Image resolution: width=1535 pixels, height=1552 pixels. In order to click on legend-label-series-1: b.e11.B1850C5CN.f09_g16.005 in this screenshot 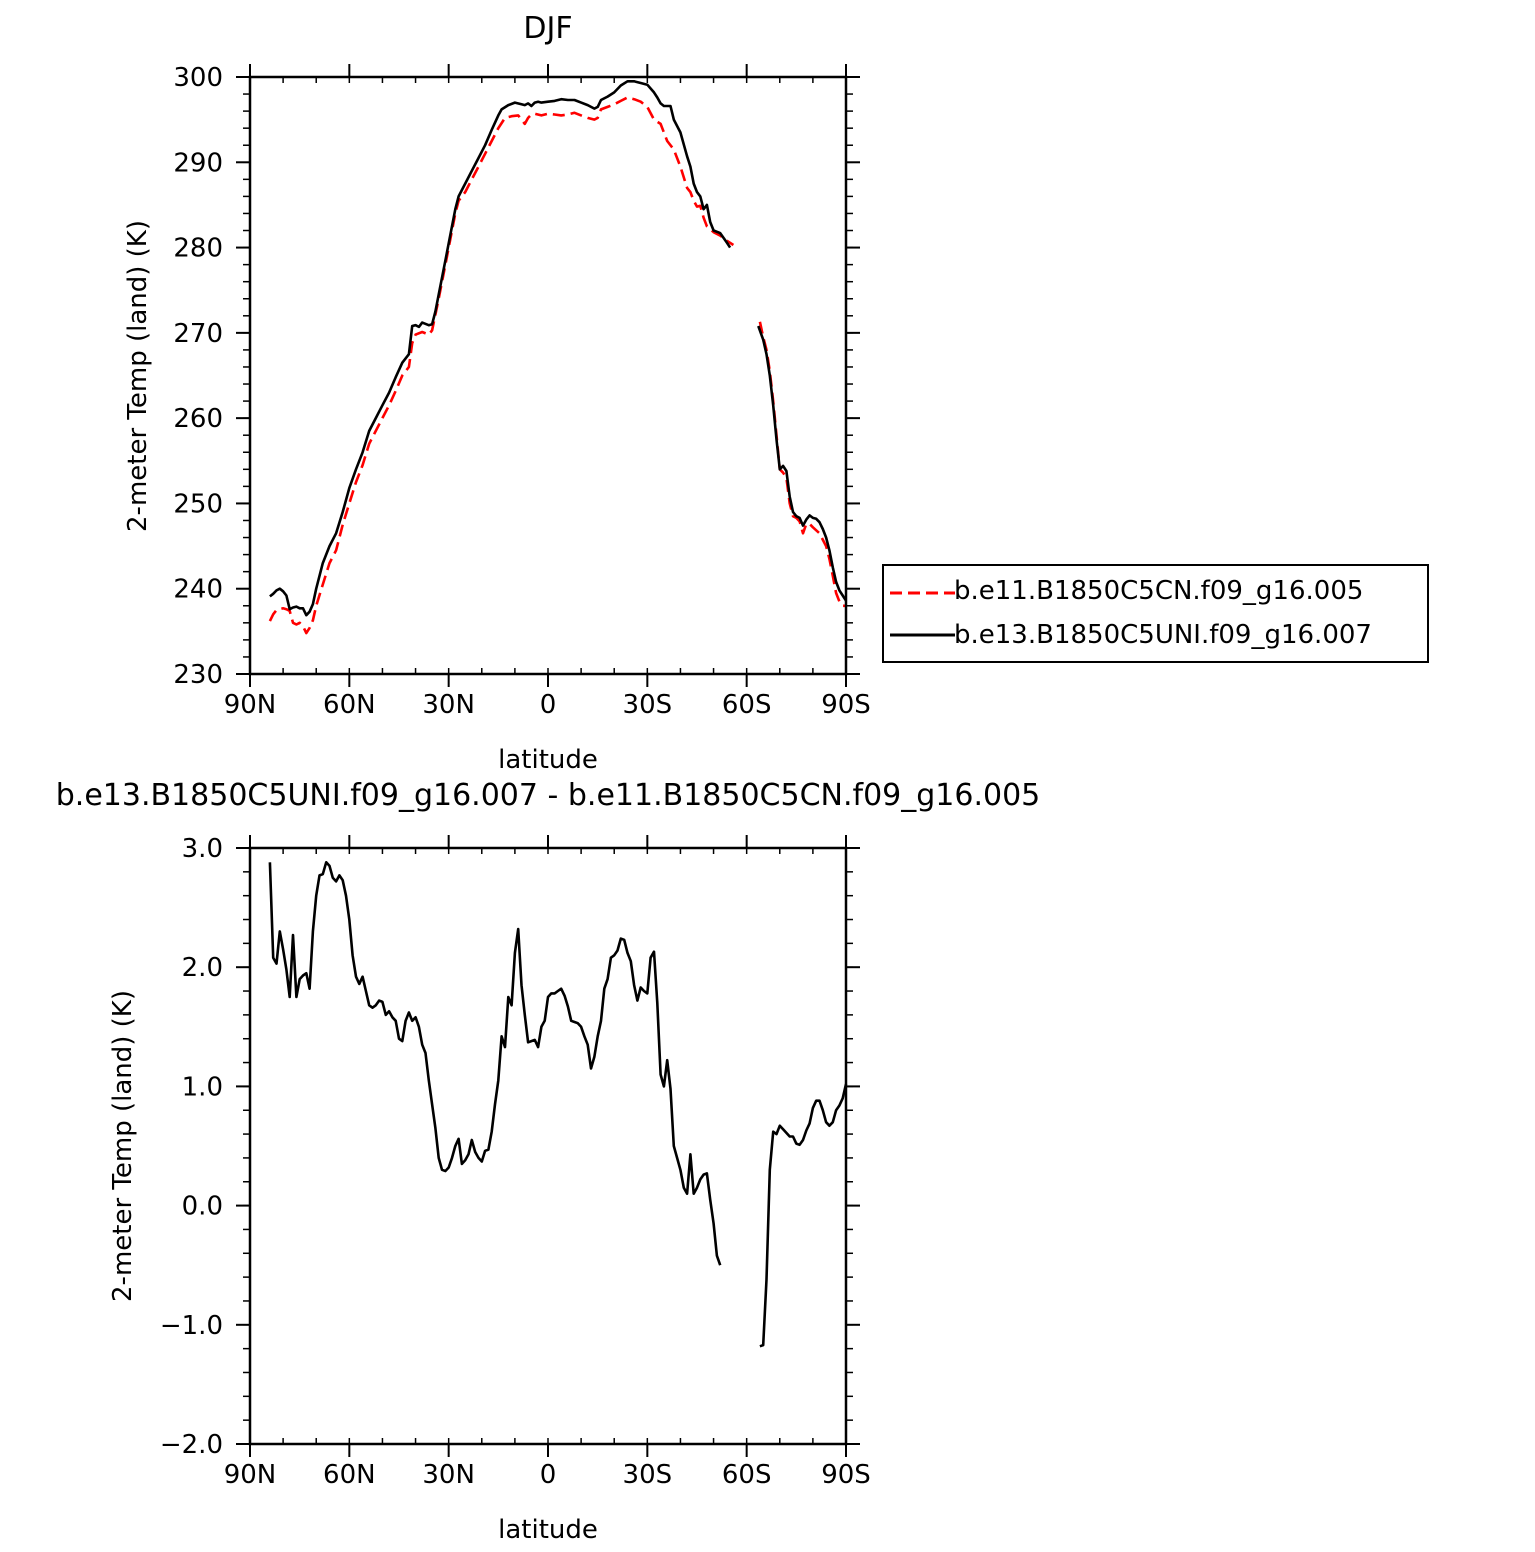, I will do `click(1158, 591)`.